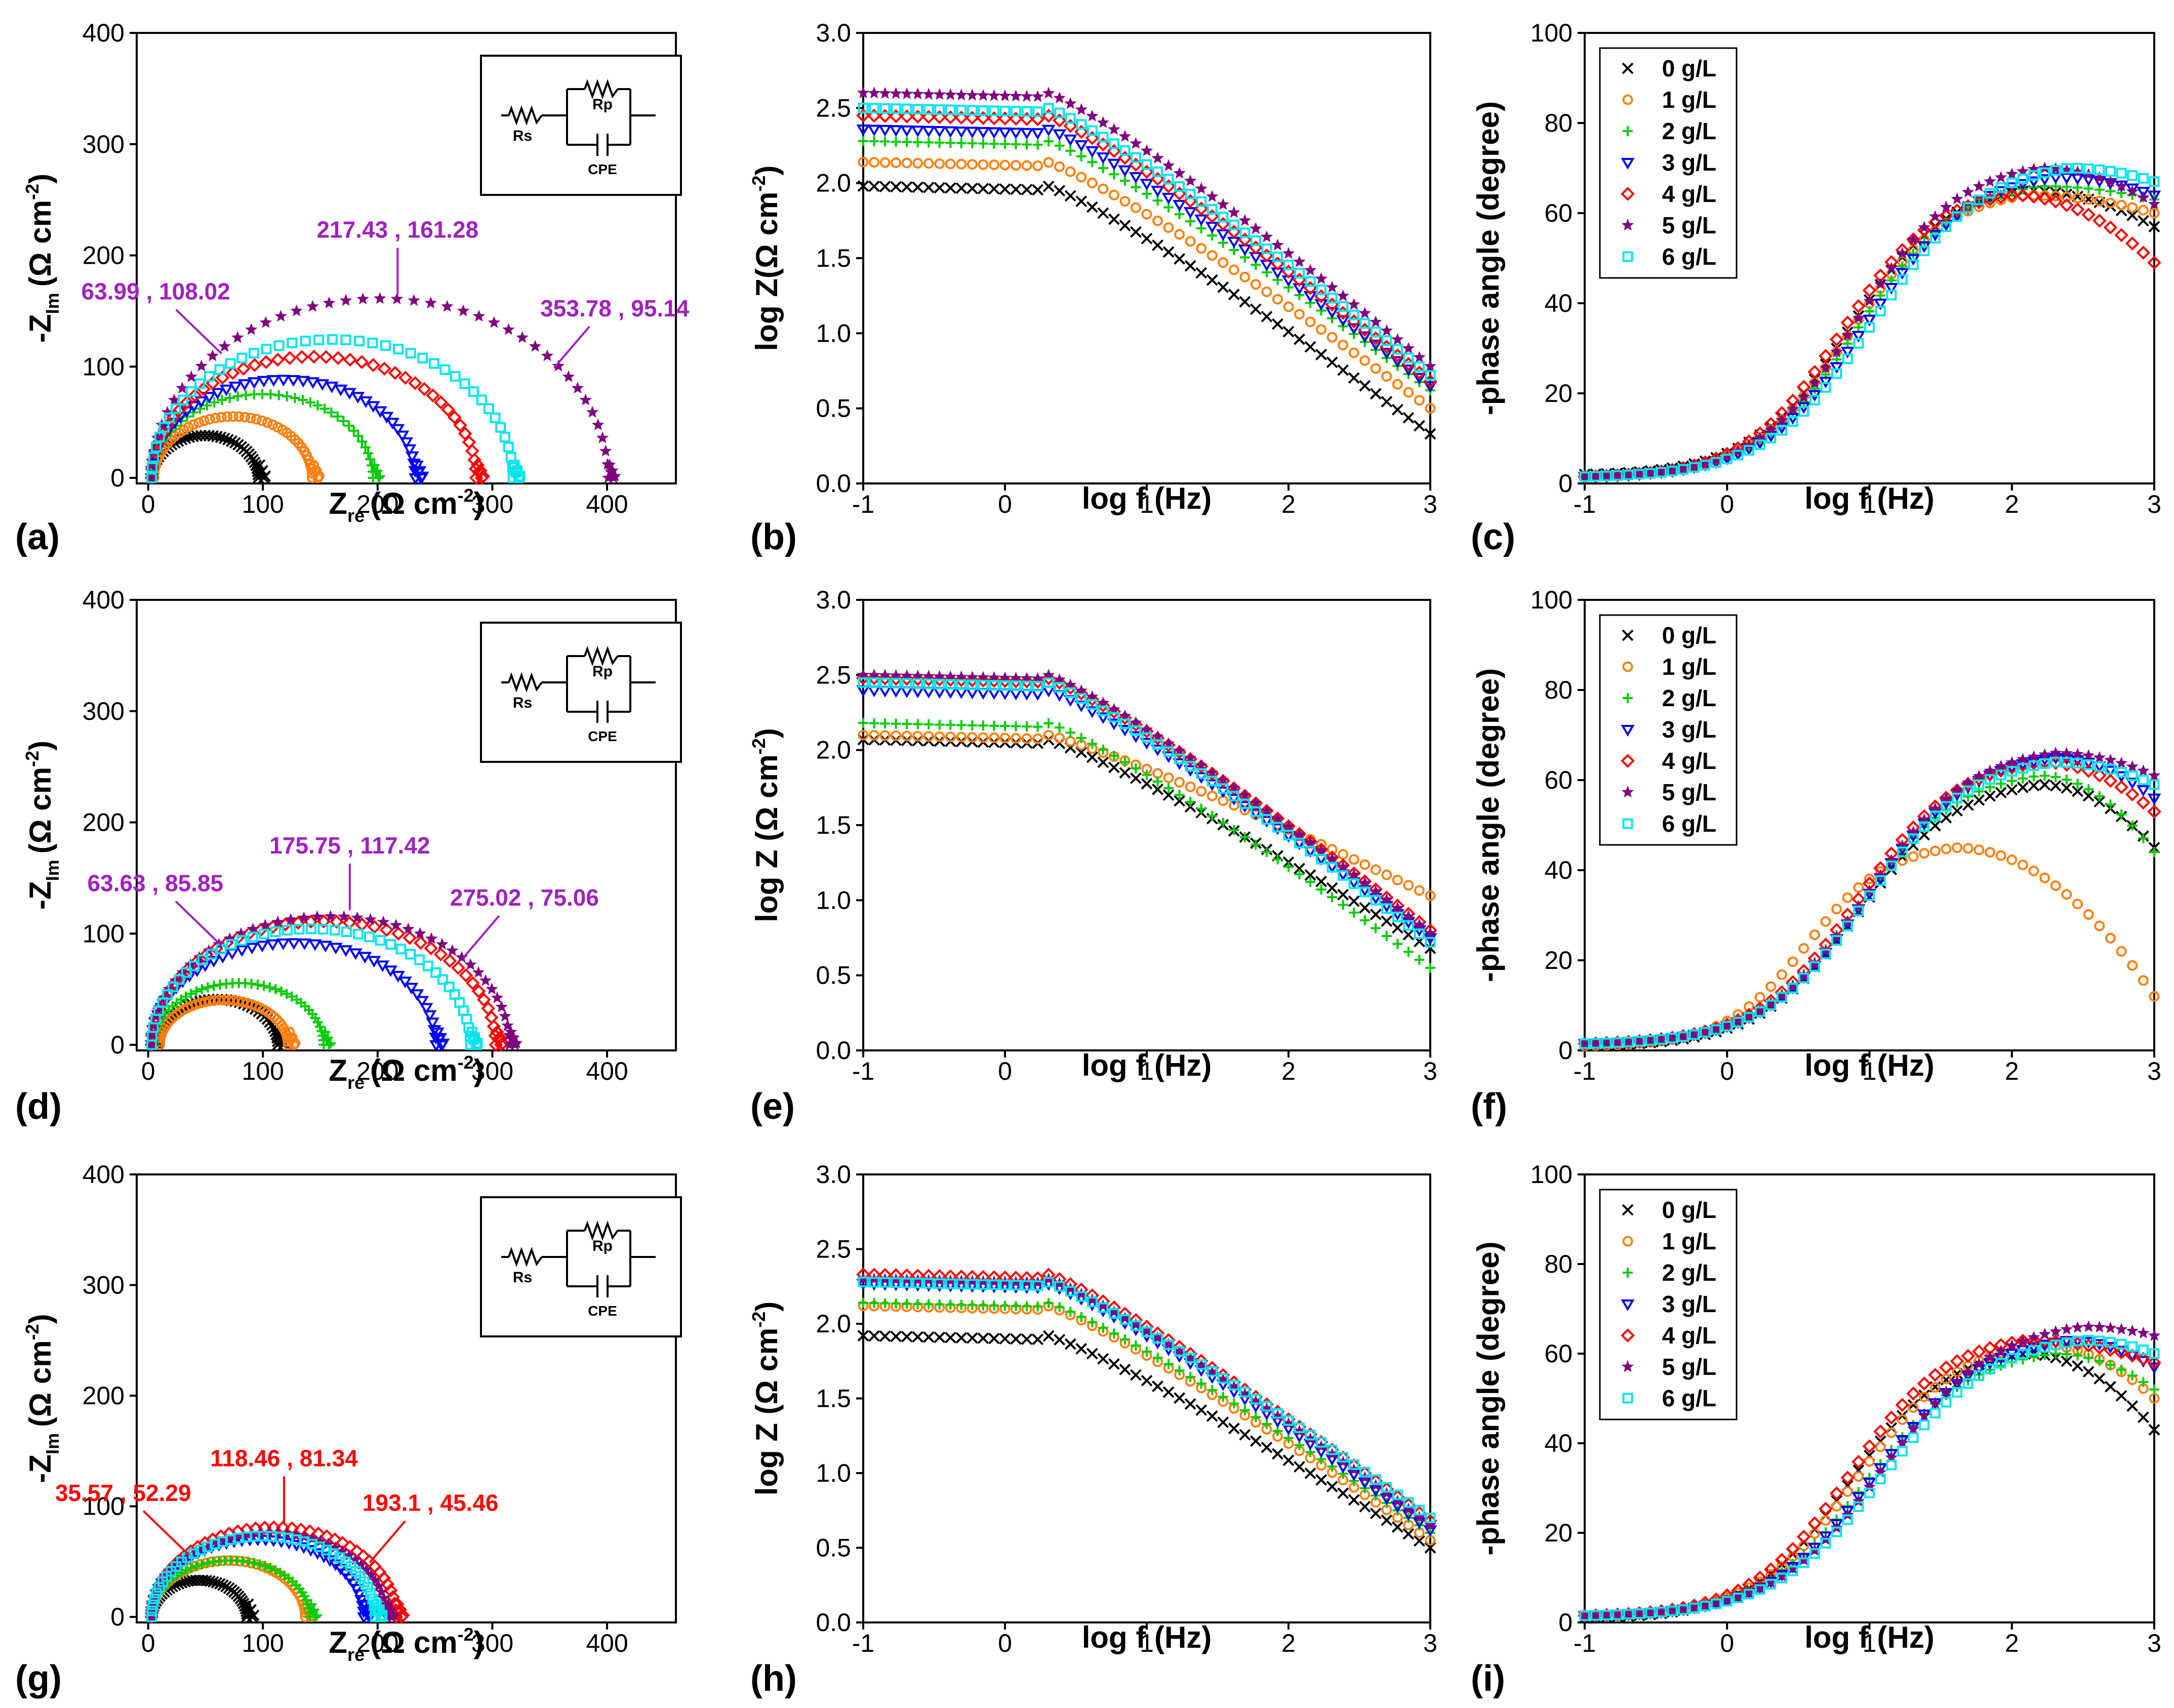 This screenshot has width=2174, height=1708. Describe the element at coordinates (1689, 1210) in the screenshot. I see `legend-label: 0 g/L` at that location.